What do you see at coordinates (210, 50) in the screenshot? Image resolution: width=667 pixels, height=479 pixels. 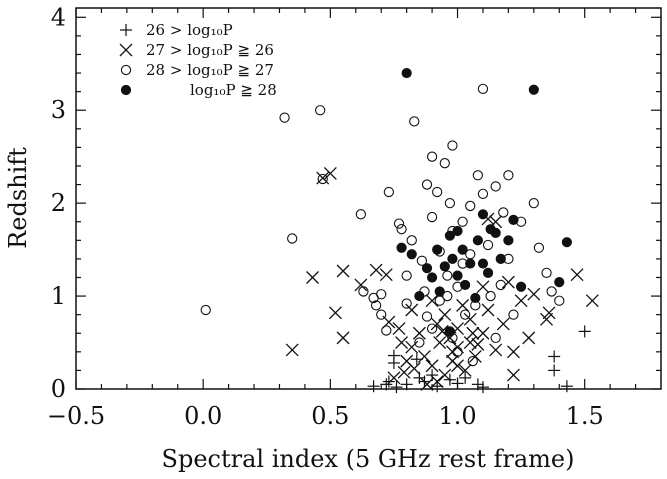 I see `legend-entry-label: 27 > log₁₀P ≧ 26` at bounding box center [210, 50].